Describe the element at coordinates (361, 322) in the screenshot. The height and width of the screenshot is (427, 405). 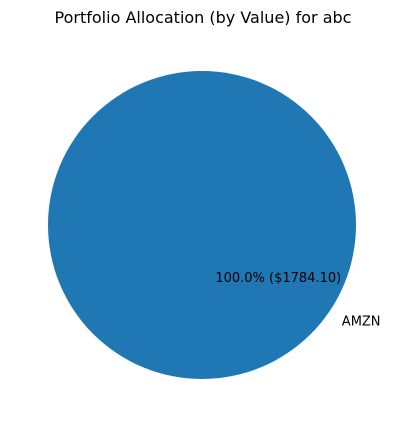
I see `slice-label-amzn: AMZN` at that location.